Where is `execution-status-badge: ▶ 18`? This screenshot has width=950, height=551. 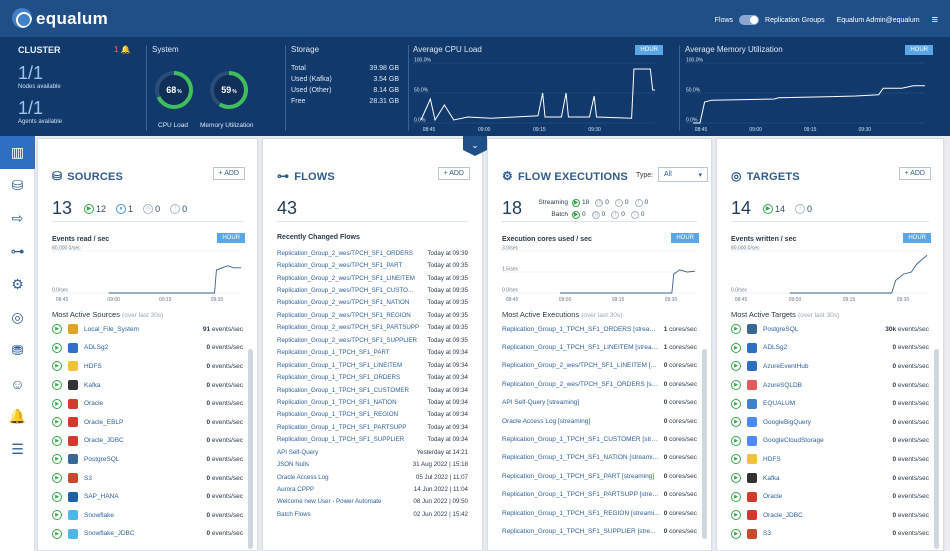
execution-status-badge: ▶ 18 is located at coordinates (580, 203).